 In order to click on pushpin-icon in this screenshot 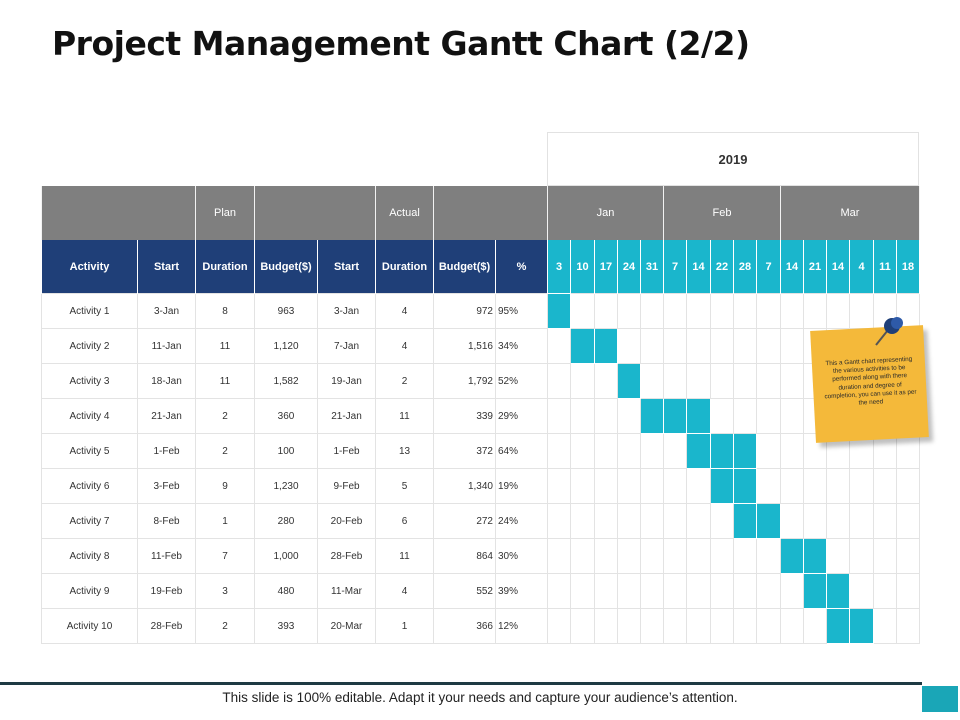, I will do `click(889, 331)`.